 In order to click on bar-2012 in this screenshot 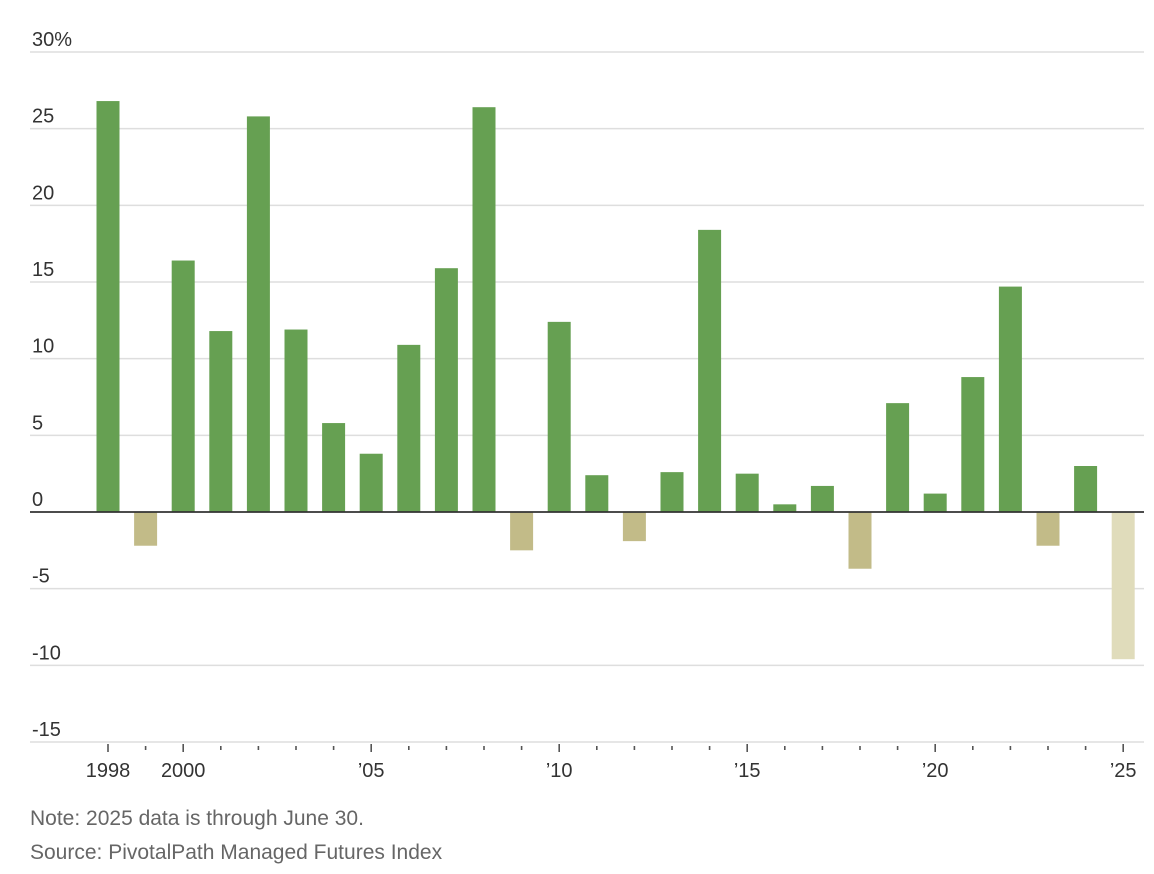, I will do `click(634, 527)`.